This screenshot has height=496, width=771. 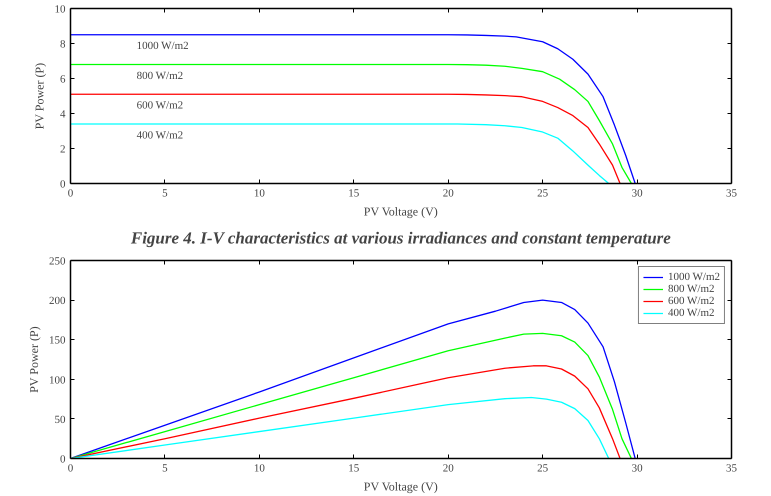 What do you see at coordinates (160, 135) in the screenshot?
I see `series-label: 400 W/m2` at bounding box center [160, 135].